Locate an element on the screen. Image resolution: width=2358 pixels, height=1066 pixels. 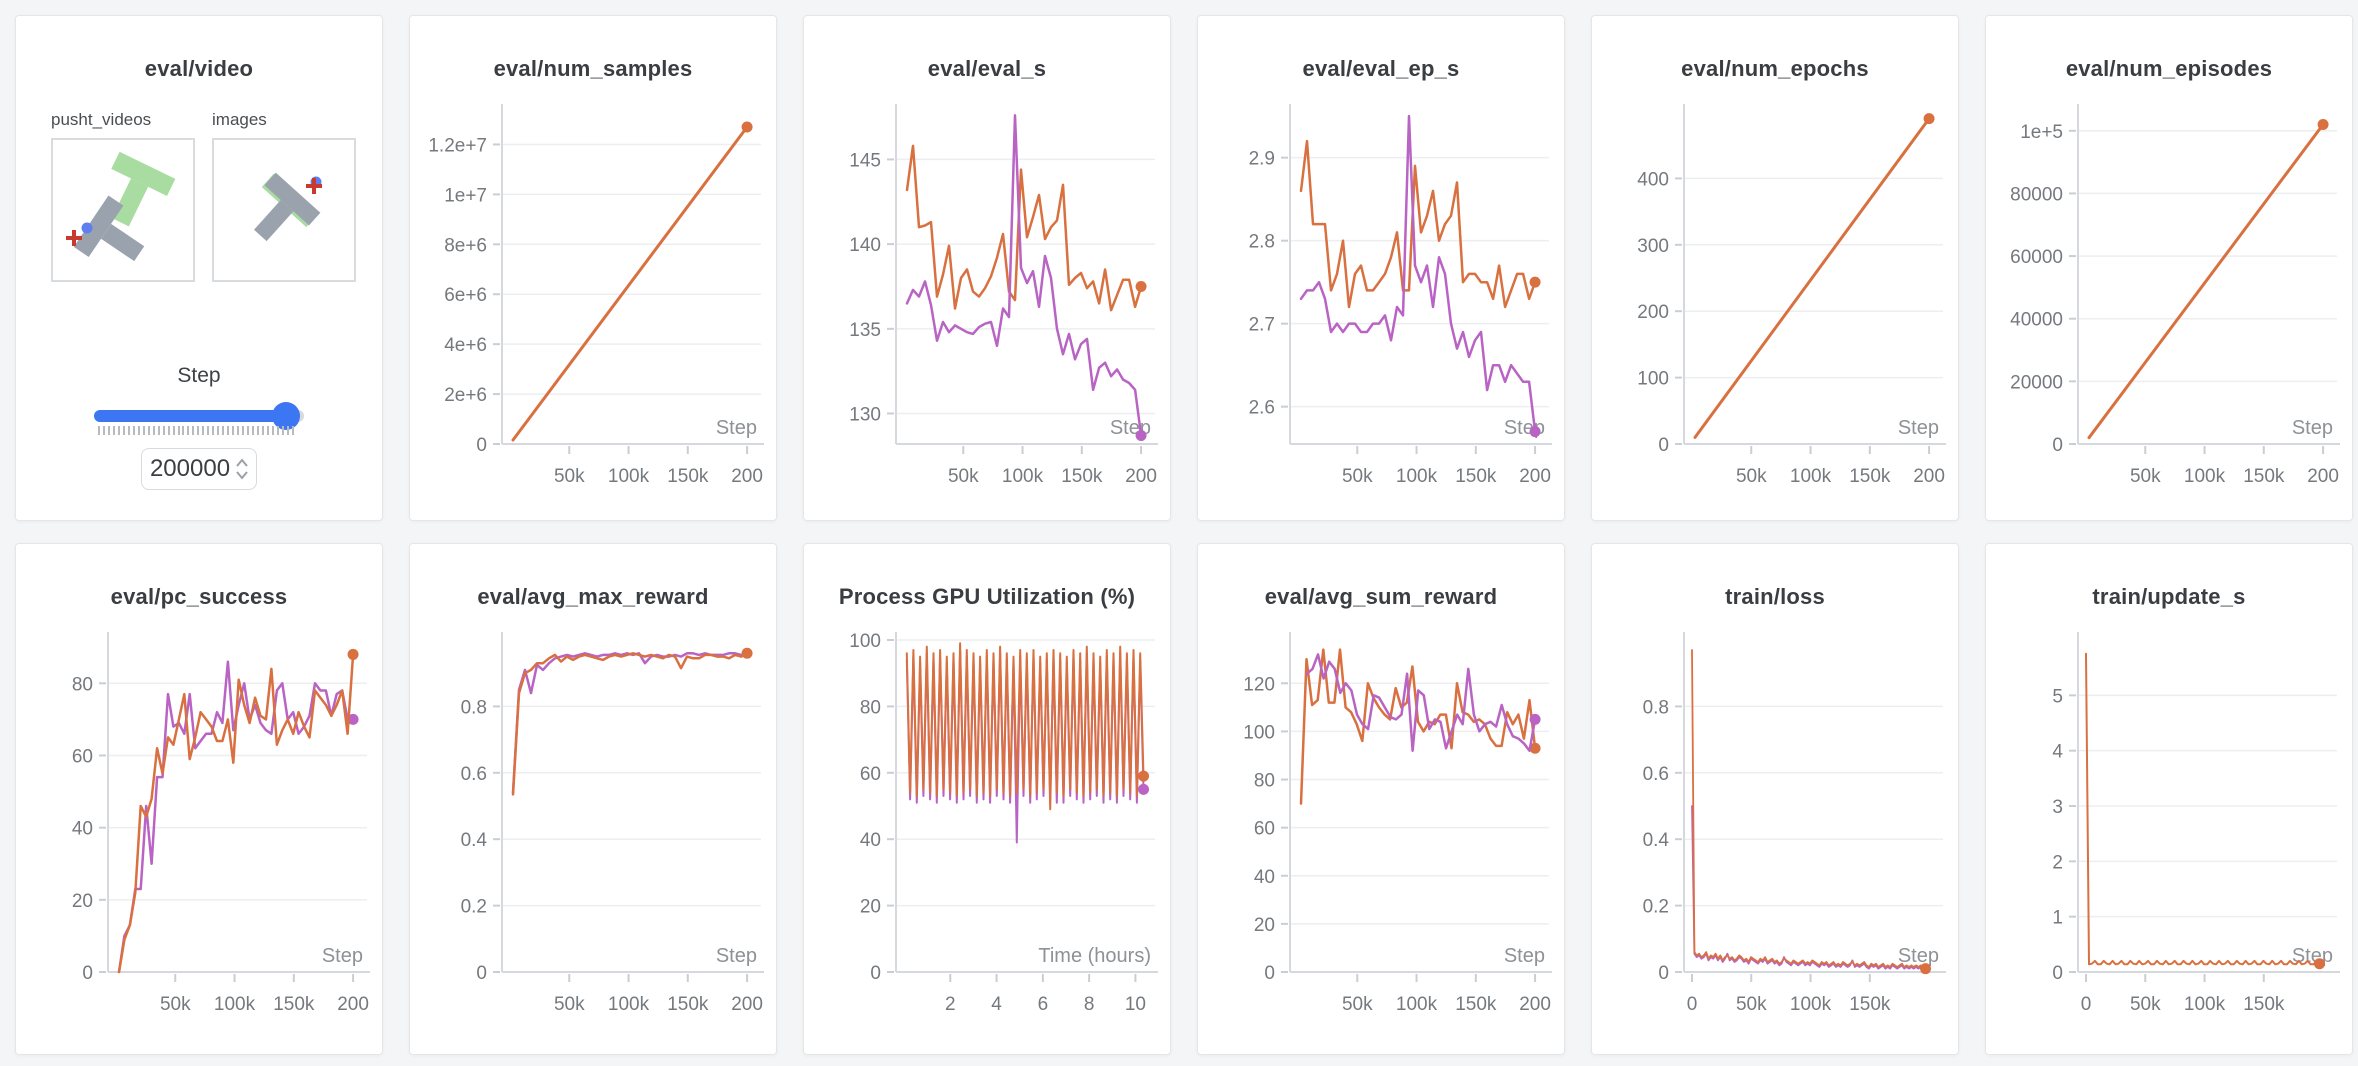
chart-canvas-gpu_util: 0 20 40 60 80 100 2 4 6 8 10 Time (hours) is located at coordinates (987, 830).